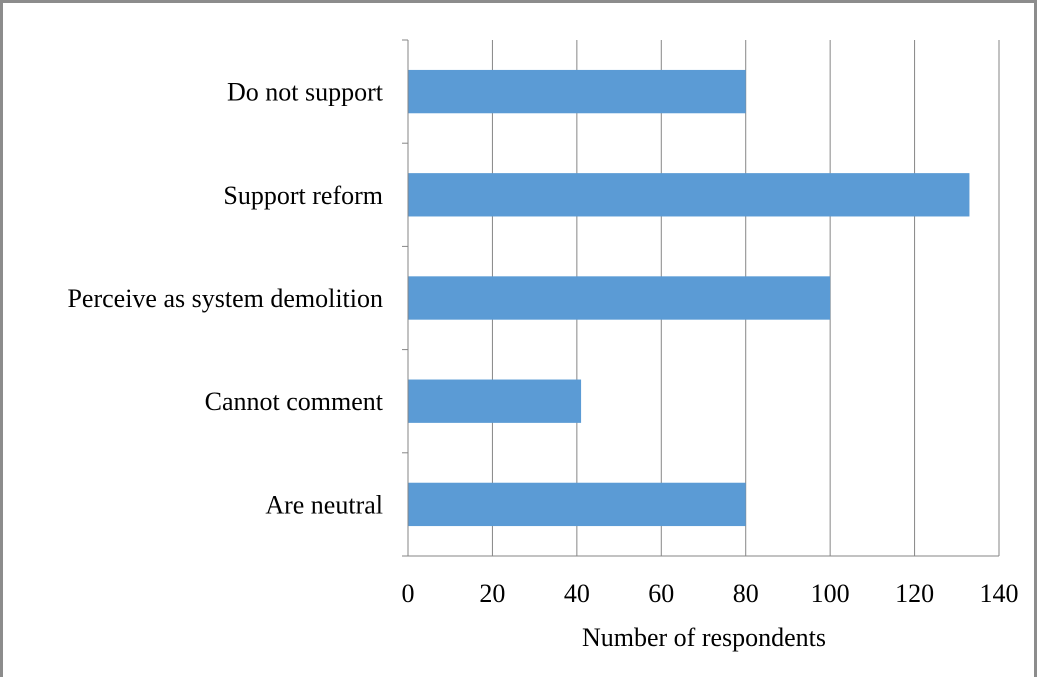 The width and height of the screenshot is (1037, 680). What do you see at coordinates (710, 593) in the screenshot?
I see `tick-labels: 0 20 40 60 80 100 120 140` at bounding box center [710, 593].